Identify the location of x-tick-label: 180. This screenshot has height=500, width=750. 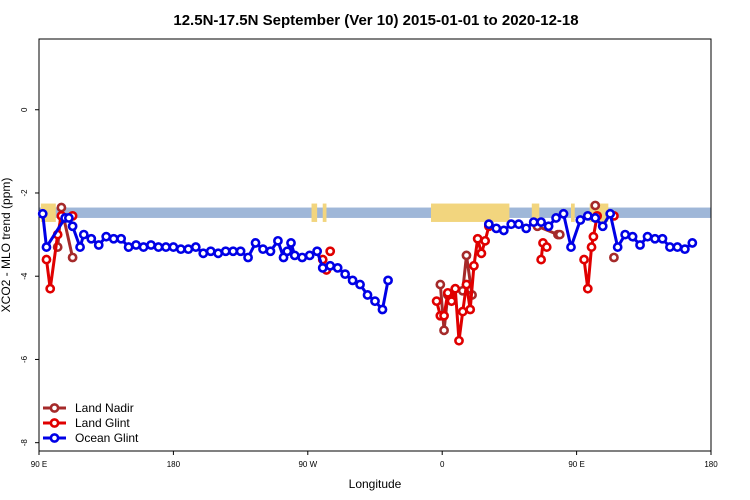
(711, 464).